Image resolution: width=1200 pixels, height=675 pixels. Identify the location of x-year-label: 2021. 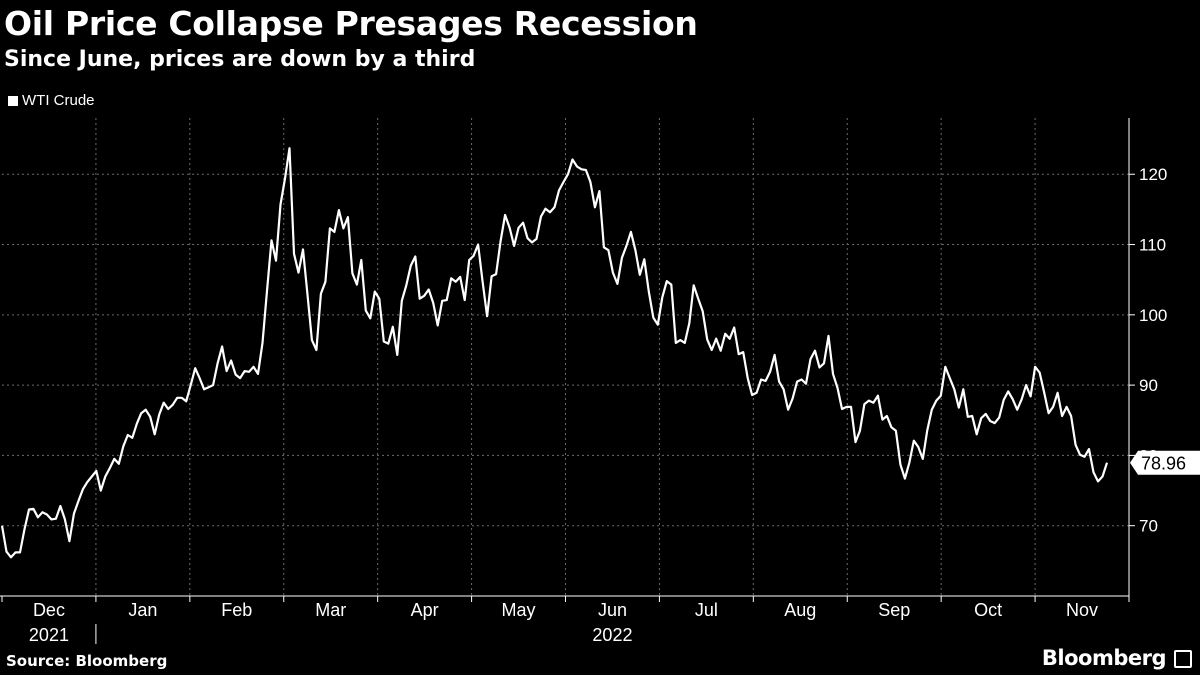
(49, 635).